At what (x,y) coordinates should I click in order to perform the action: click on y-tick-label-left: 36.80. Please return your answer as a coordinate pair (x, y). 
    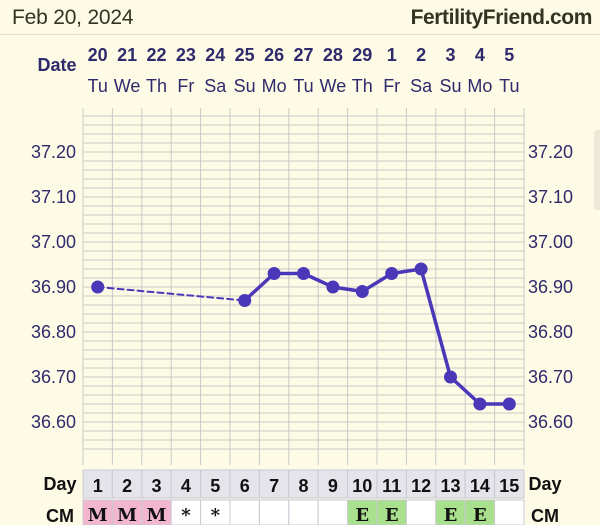
    Looking at the image, I should click on (53, 332).